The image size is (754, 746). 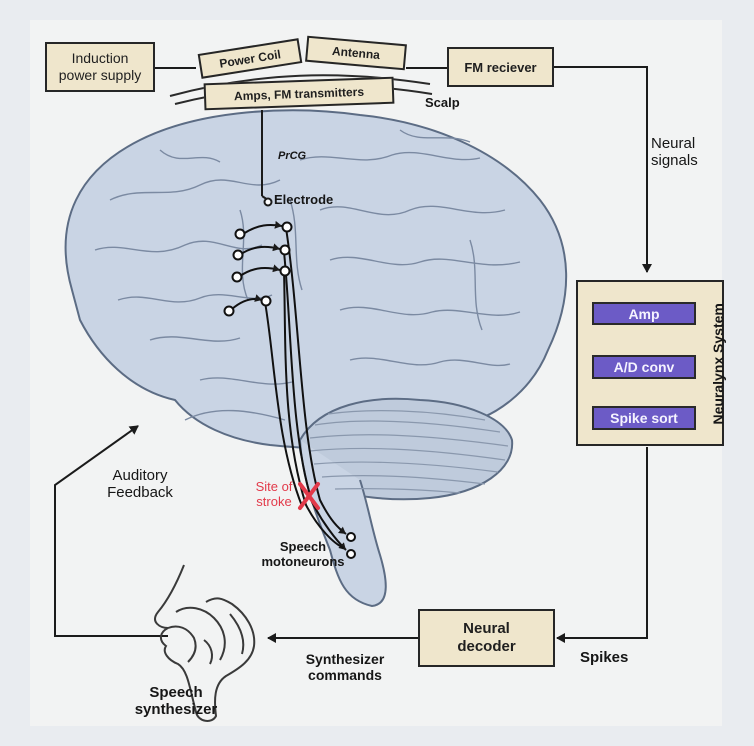 I want to click on spike-sort-label: Spike sort, so click(x=644, y=418).